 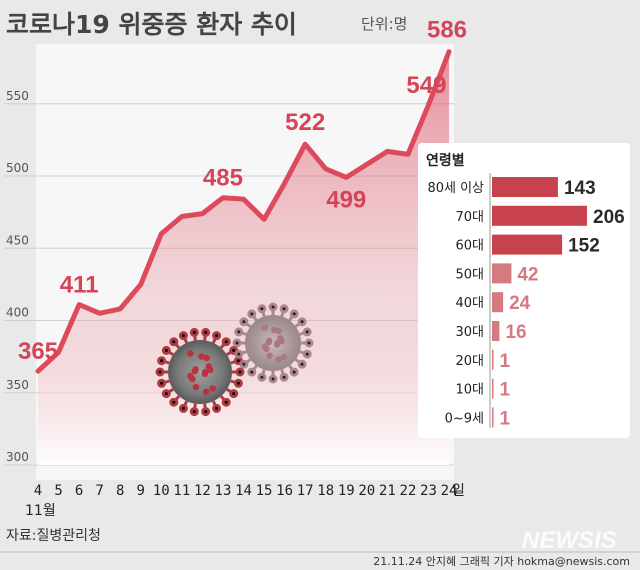 I want to click on age-value-label: 42, so click(x=527, y=274).